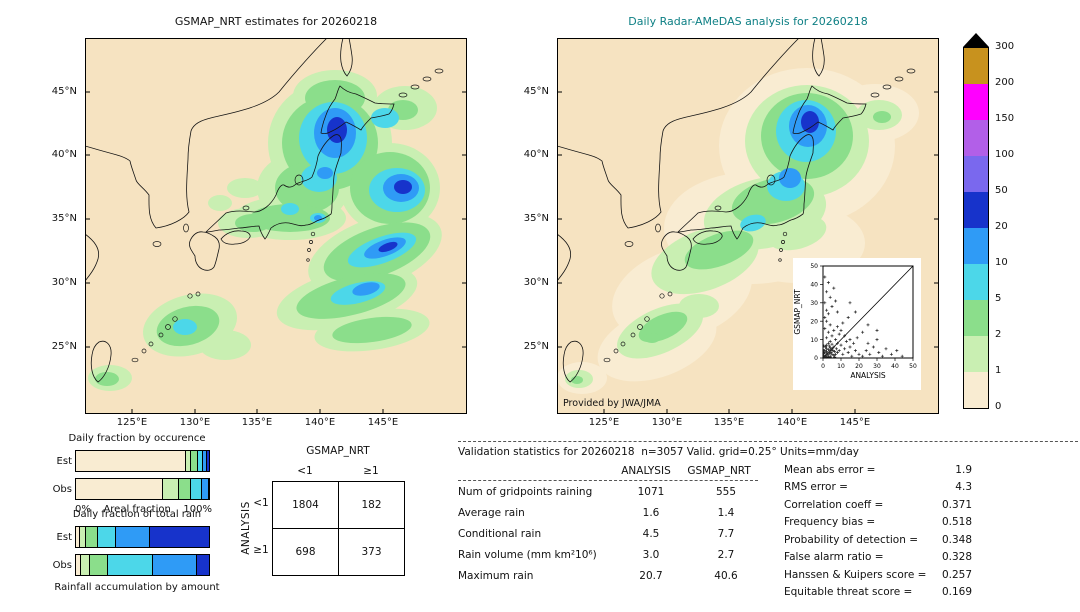 The image size is (1080, 612). What do you see at coordinates (62, 565) in the screenshot?
I see `row-label-obs: Obs` at bounding box center [62, 565].